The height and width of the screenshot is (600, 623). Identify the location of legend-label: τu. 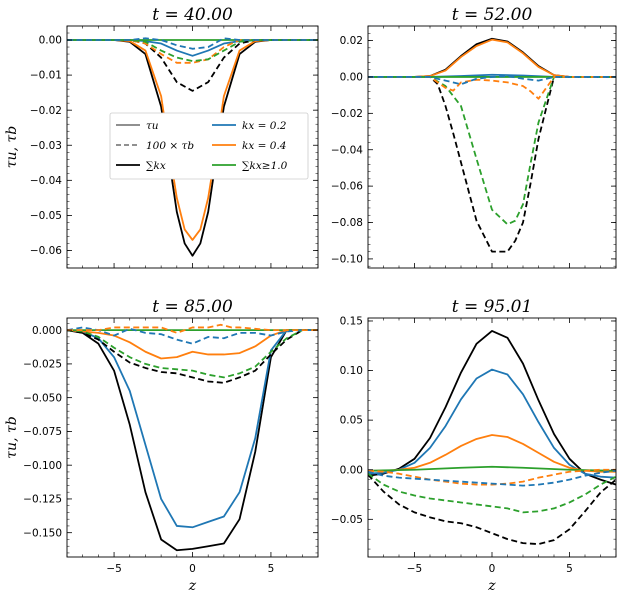
(152, 126).